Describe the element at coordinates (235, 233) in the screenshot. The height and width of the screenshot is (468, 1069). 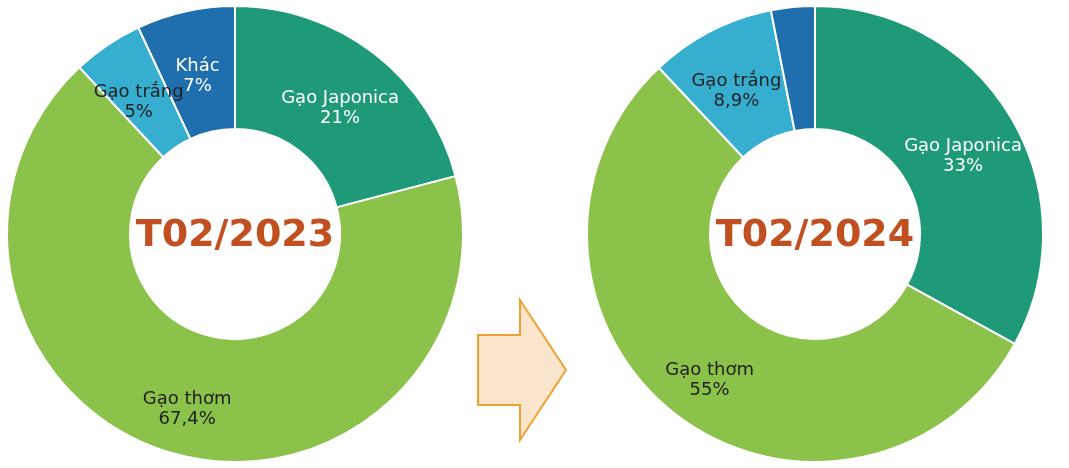
I see `text: T02/2023` at that location.